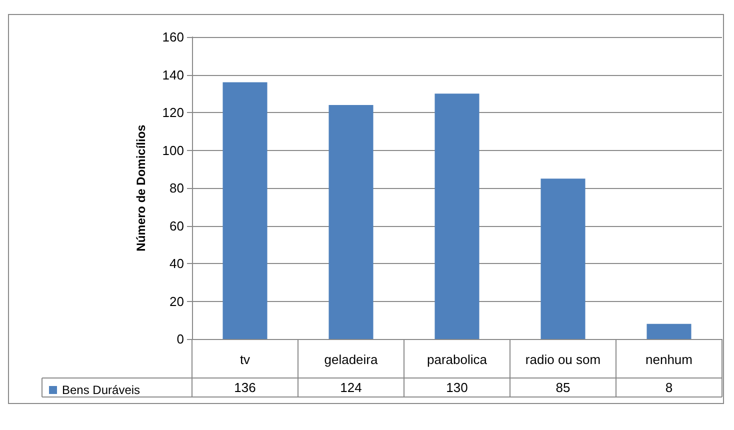 The image size is (734, 430). I want to click on y-tick-label: 80, so click(177, 188).